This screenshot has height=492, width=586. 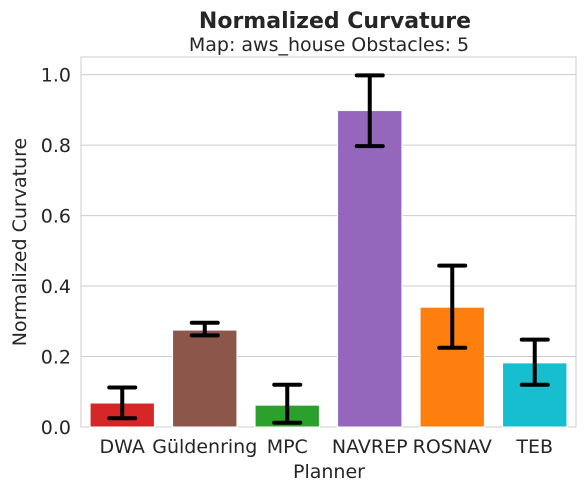 What do you see at coordinates (287, 447) in the screenshot?
I see `x-tick-label: MPC` at bounding box center [287, 447].